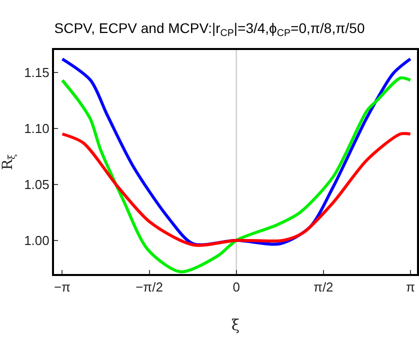  I want to click on x-tick-label: −π, so click(62, 287).